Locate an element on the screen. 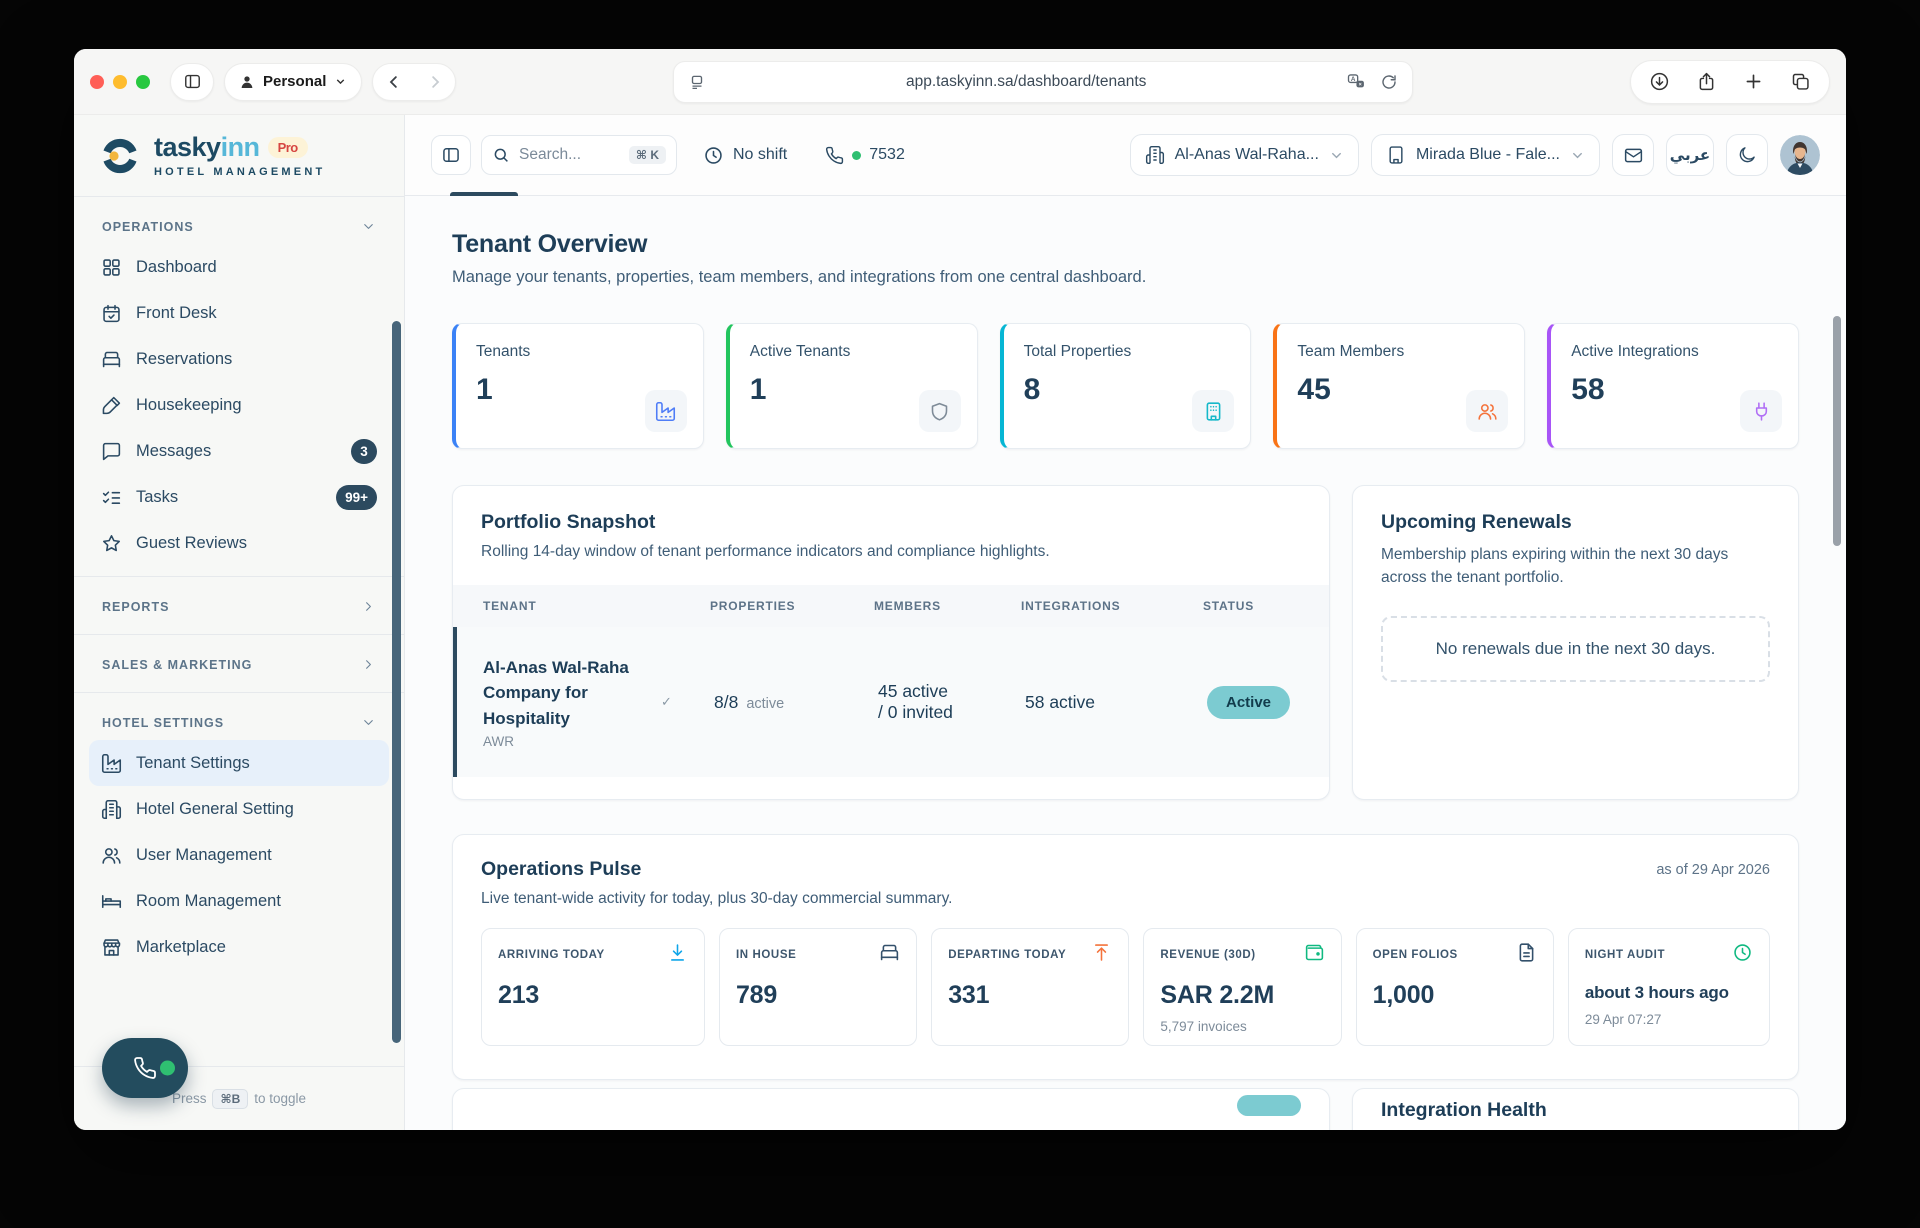 This screenshot has height=1228, width=1920. section-header-reports: REPORTS is located at coordinates (239, 605).